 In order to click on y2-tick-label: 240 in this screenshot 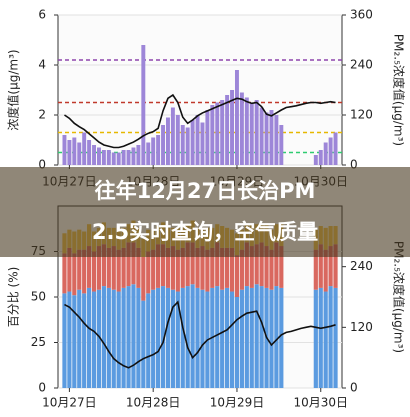, I will do `click(361, 266)`.